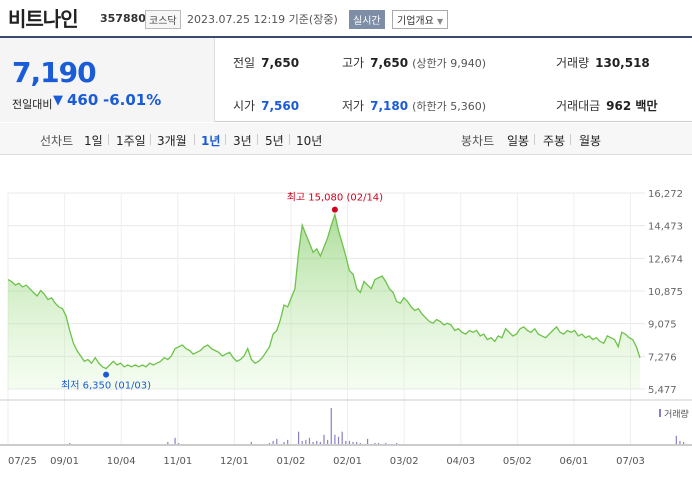 This screenshot has width=692, height=479. What do you see at coordinates (440, 21) in the screenshot?
I see `chevron-down-icon: ▼` at bounding box center [440, 21].